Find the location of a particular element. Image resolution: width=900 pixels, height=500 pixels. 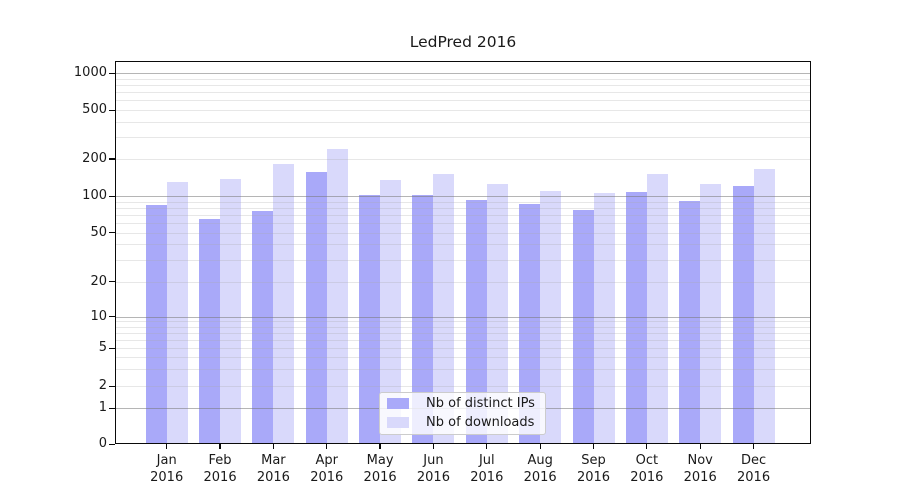

legend-item-distinct-ips: Nb of distinct IPs is located at coordinates (462, 403).